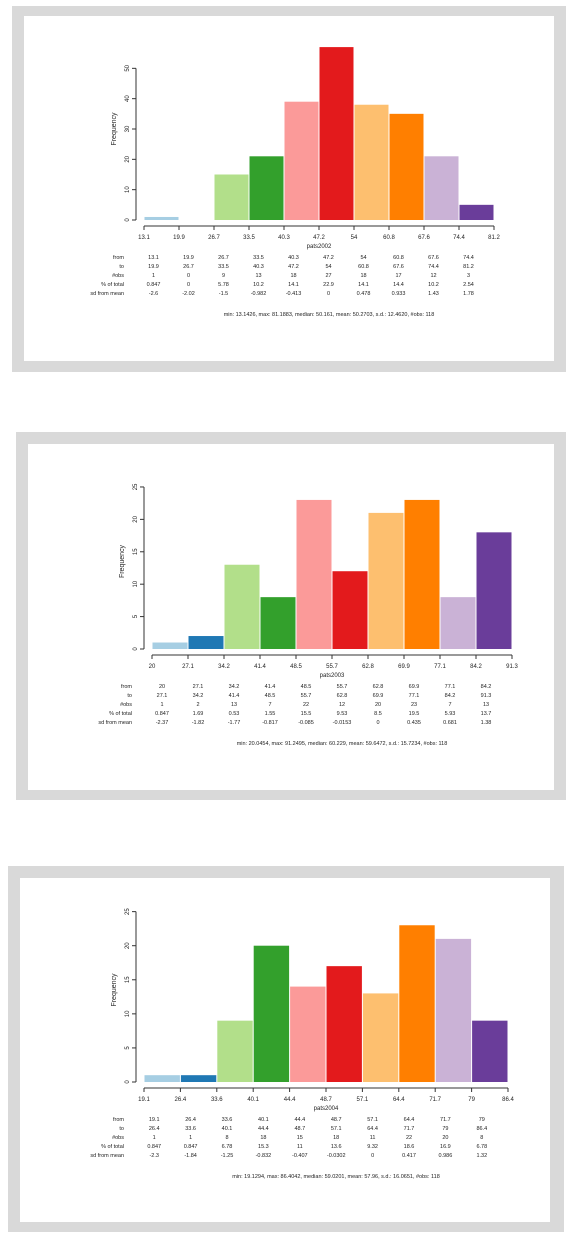 The image size is (572, 1238). I want to click on x-tick-label: 64.4, so click(399, 1100).